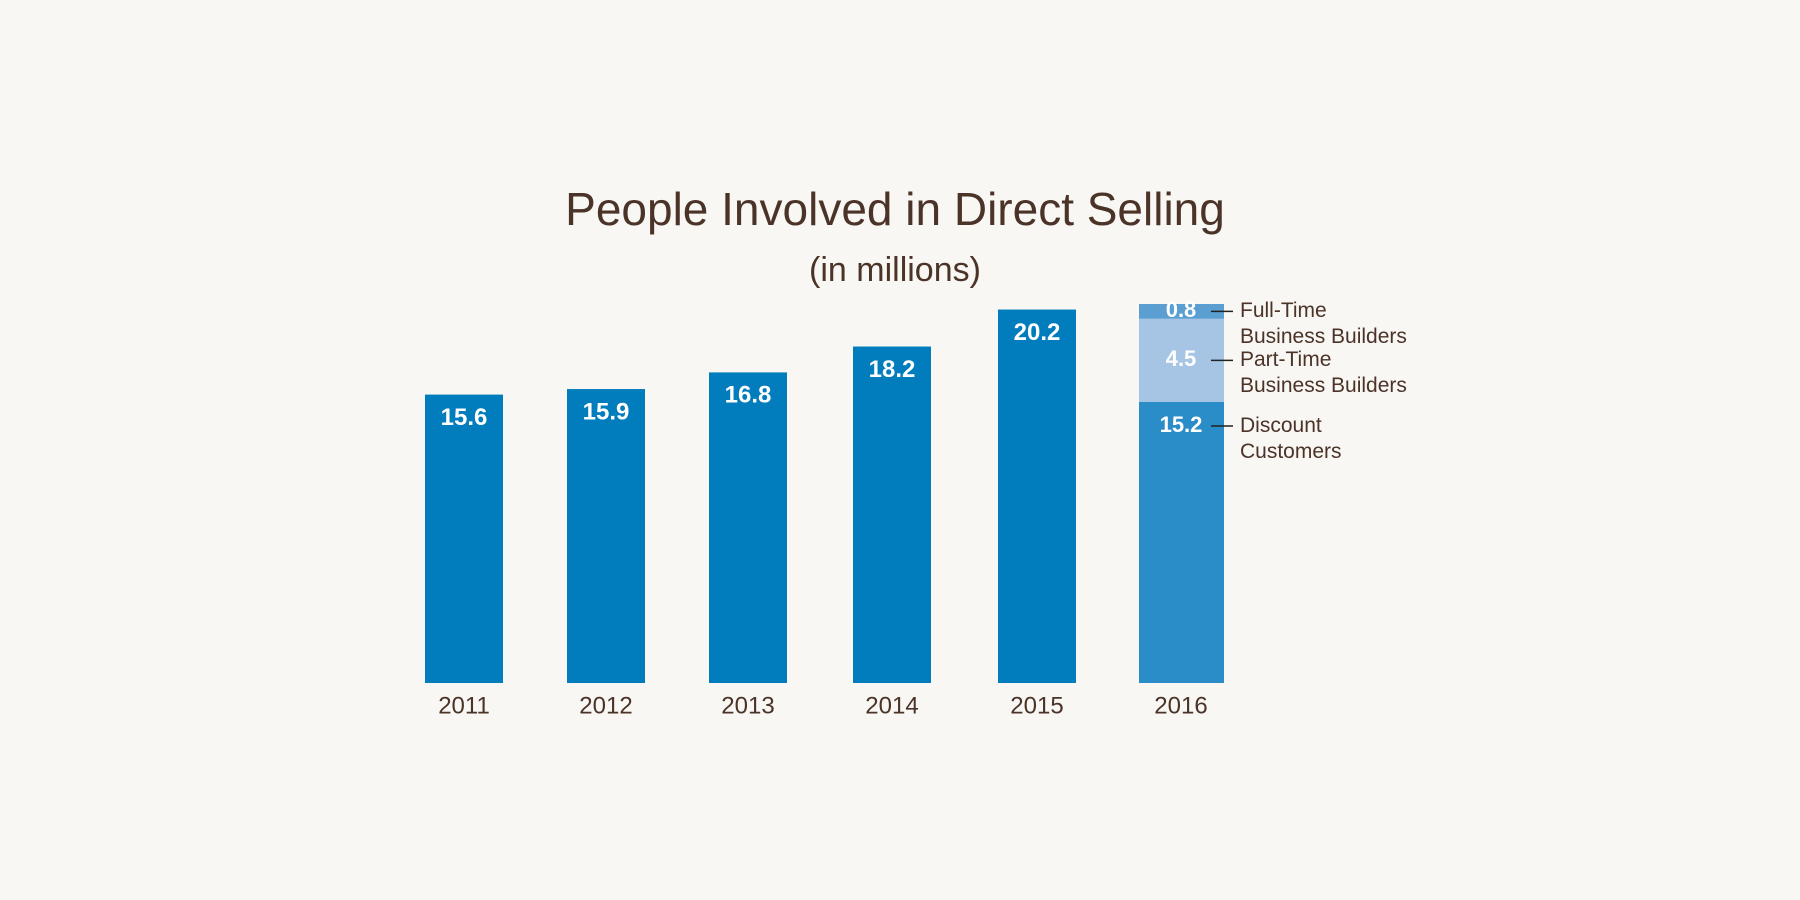 Image resolution: width=1800 pixels, height=900 pixels. Describe the element at coordinates (605, 705) in the screenshot. I see `x-tick-label: 2012` at that location.